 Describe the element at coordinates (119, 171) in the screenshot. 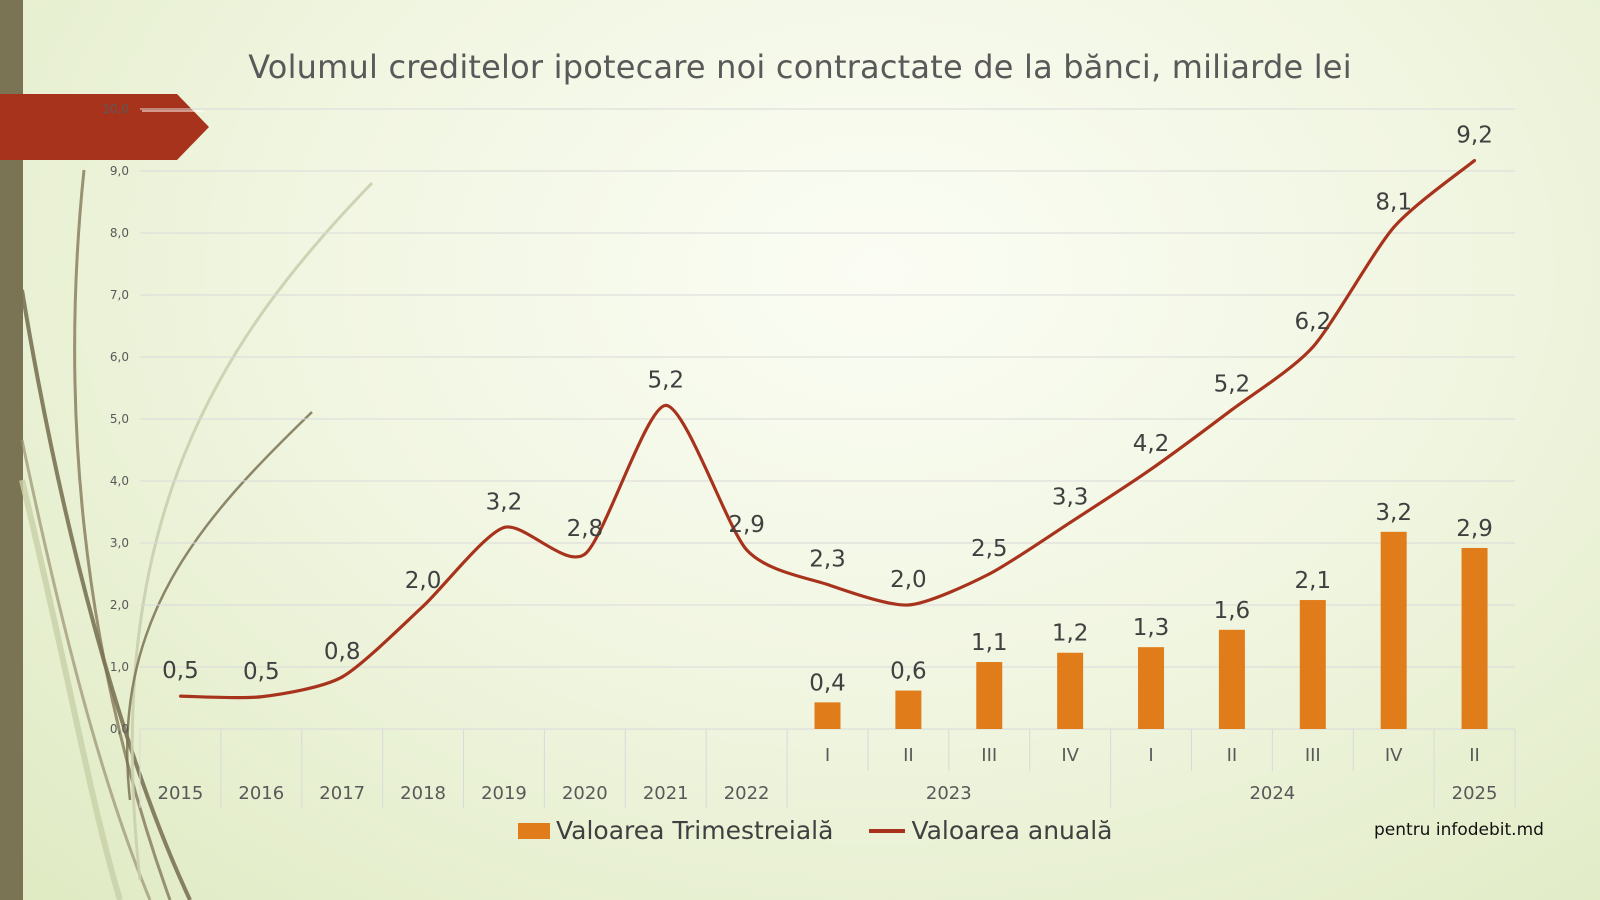

I see `y-tick-label: 9,0` at that location.